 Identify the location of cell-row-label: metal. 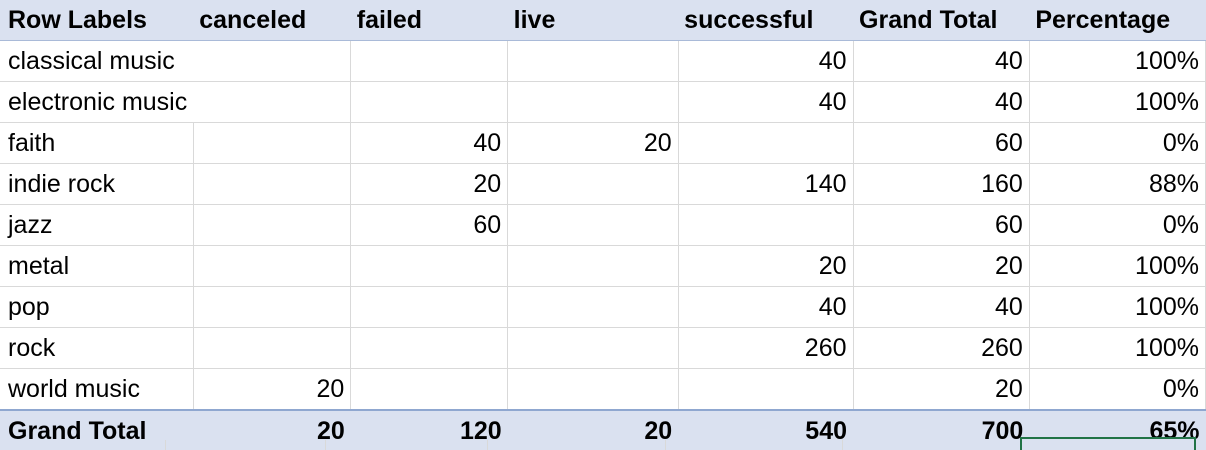
(97, 266).